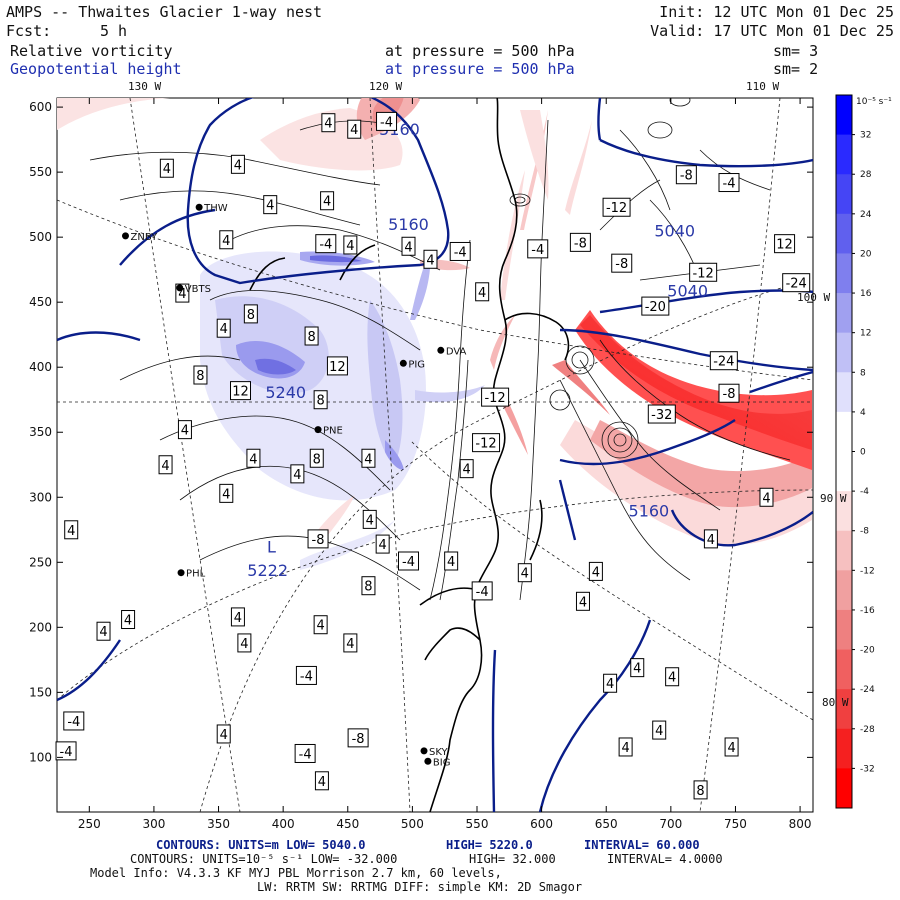 The height and width of the screenshot is (900, 900). I want to click on colorbar-tick-label: 8, so click(863, 373).